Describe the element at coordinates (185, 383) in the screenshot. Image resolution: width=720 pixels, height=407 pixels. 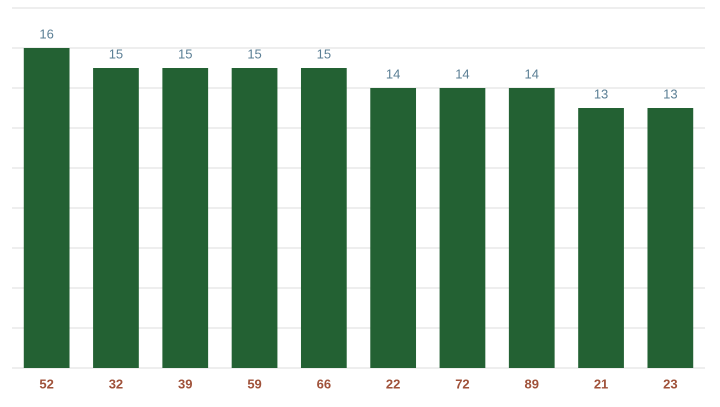
I see `x-tick-label: 39` at that location.